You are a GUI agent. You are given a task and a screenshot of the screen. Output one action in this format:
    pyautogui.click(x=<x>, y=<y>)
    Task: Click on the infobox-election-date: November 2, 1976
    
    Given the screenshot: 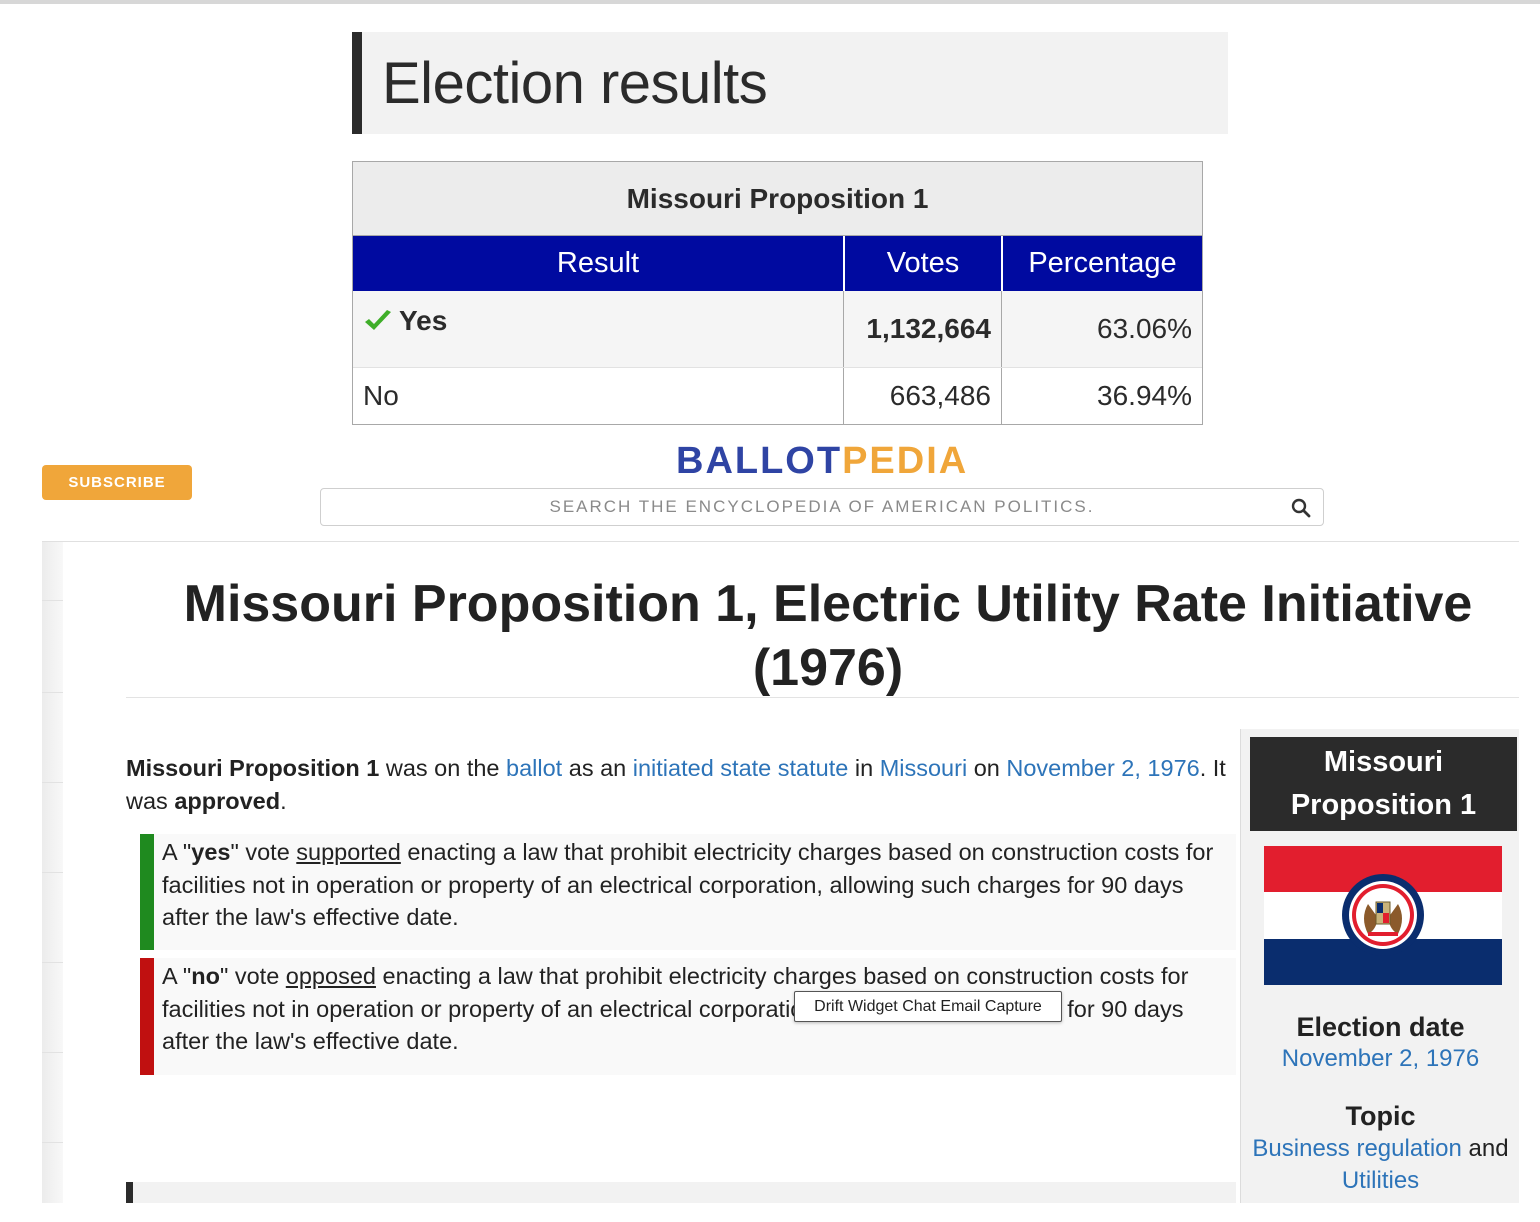 What is the action you would take?
    pyautogui.click(x=1380, y=1059)
    